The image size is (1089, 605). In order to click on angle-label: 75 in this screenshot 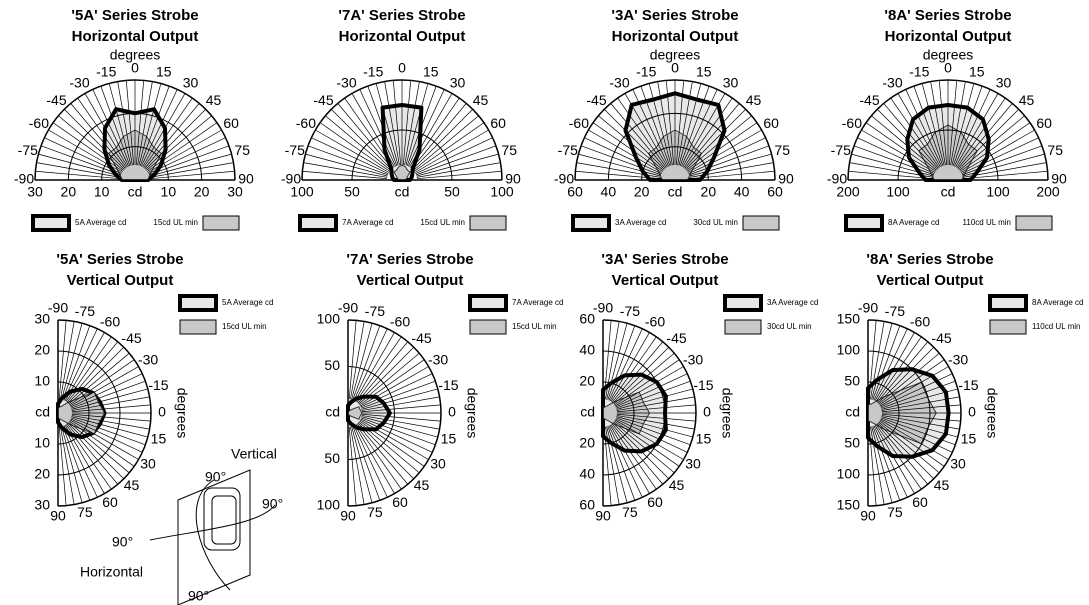, I will do `click(85, 512)`.